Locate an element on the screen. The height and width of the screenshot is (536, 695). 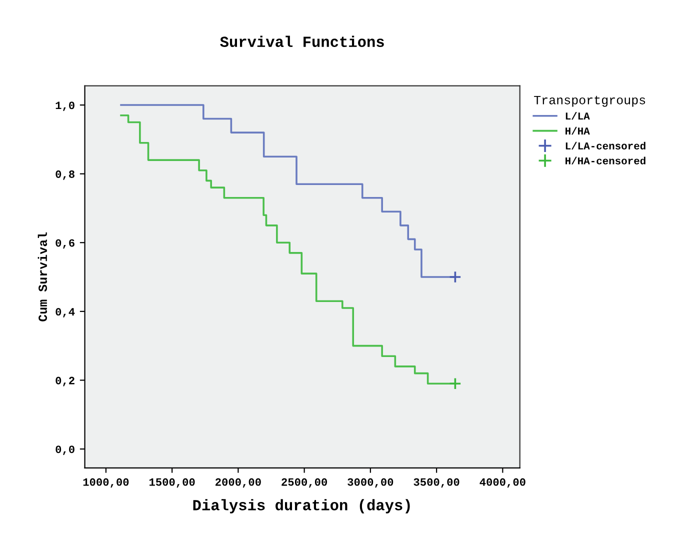
y-tick-label: 1,0 is located at coordinates (65, 107).